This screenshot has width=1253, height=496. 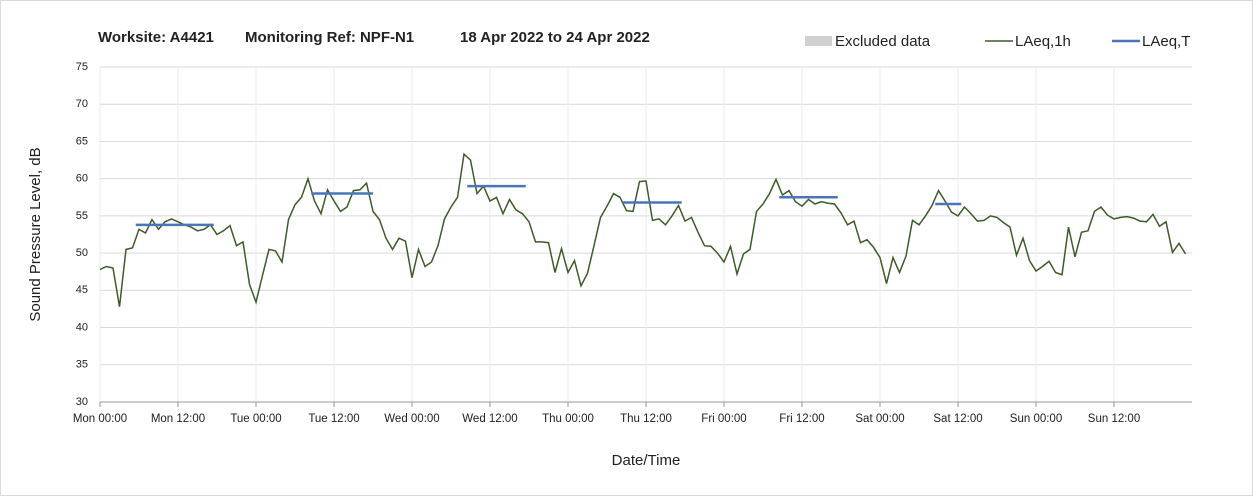 What do you see at coordinates (1036, 419) in the screenshot?
I see `x-tick-label: Sun 00:00` at bounding box center [1036, 419].